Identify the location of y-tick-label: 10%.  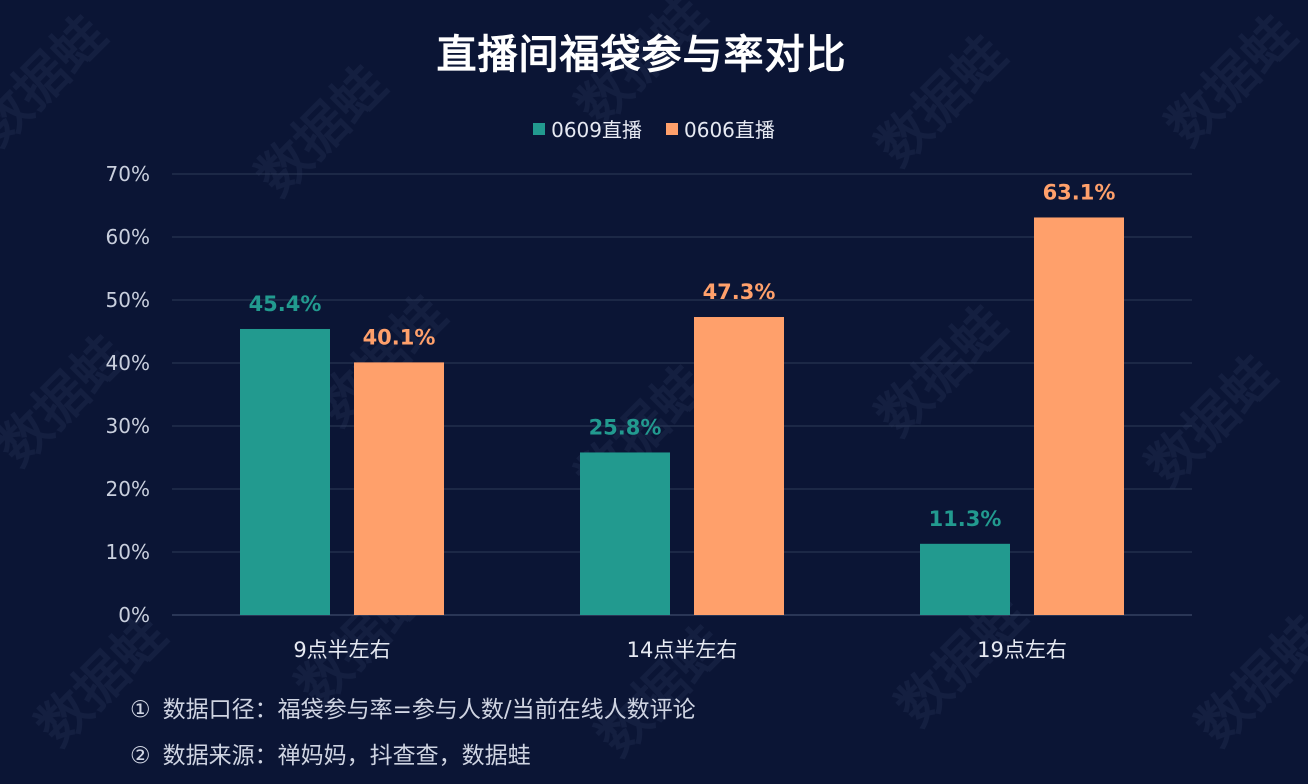
(128, 552).